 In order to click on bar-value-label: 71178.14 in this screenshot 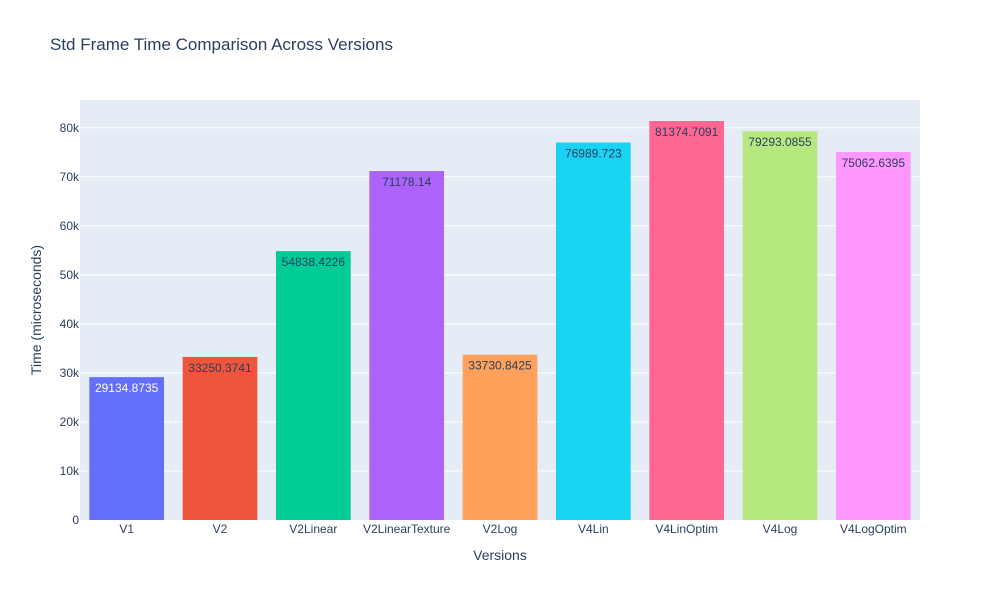, I will do `click(406, 182)`.